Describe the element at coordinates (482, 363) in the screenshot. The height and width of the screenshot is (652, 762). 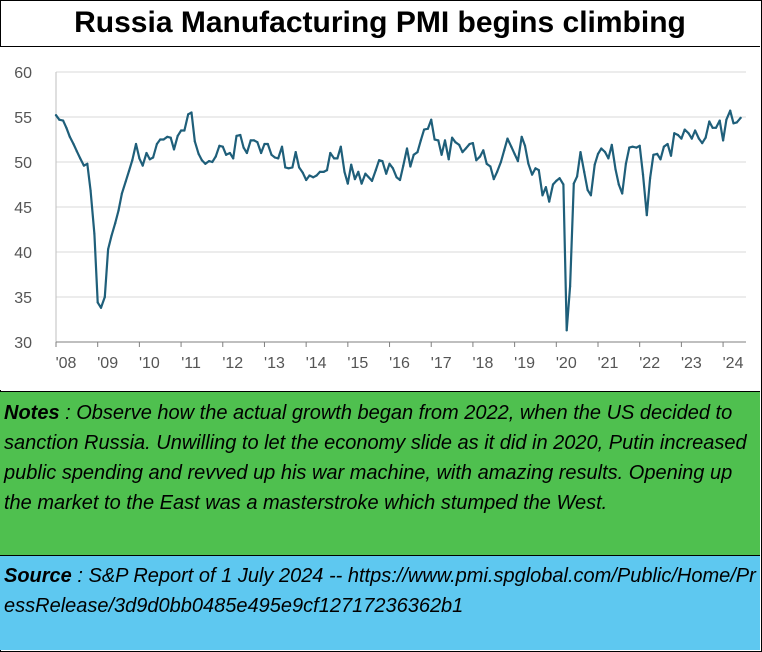
I see `x-tick-label: '18` at that location.